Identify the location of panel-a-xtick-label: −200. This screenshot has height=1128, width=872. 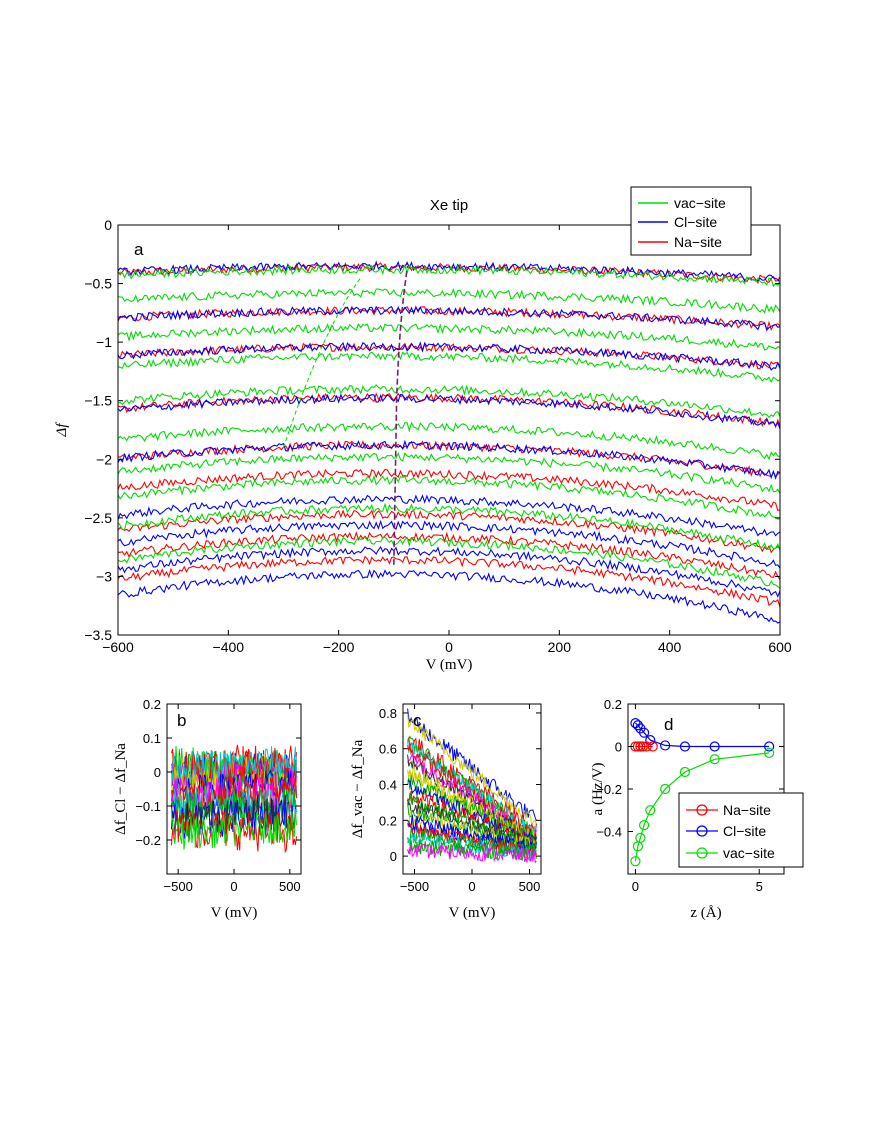
(339, 647).